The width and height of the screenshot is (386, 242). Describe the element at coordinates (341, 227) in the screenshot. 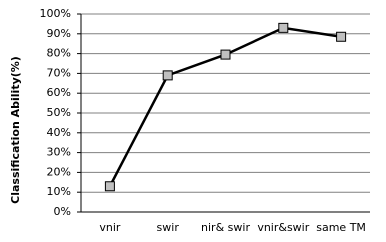

I see `x-tick-label: same TM` at that location.